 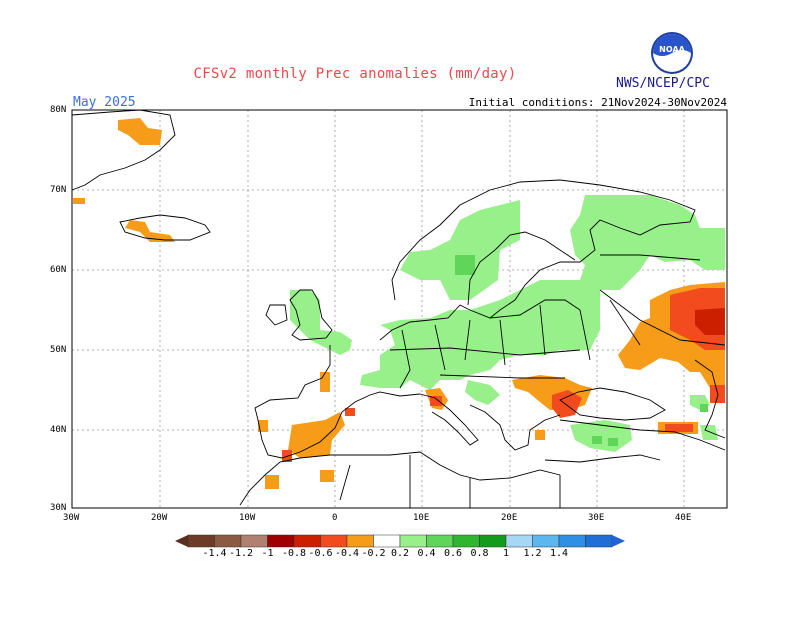 What do you see at coordinates (453, 553) in the screenshot?
I see `colorbar-tick-label: 0.6` at bounding box center [453, 553].